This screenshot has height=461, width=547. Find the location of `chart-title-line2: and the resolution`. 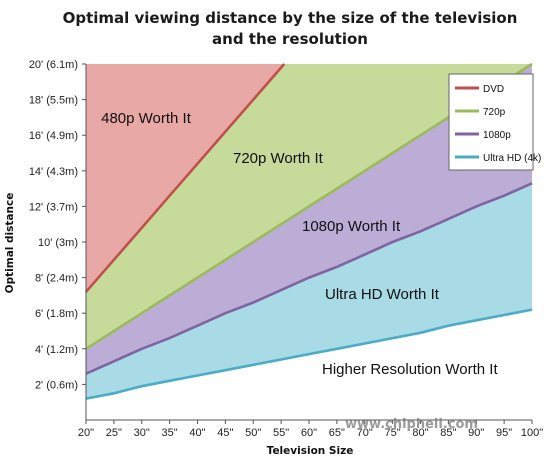

chart-title-line2: and the resolution is located at coordinates (290, 39).